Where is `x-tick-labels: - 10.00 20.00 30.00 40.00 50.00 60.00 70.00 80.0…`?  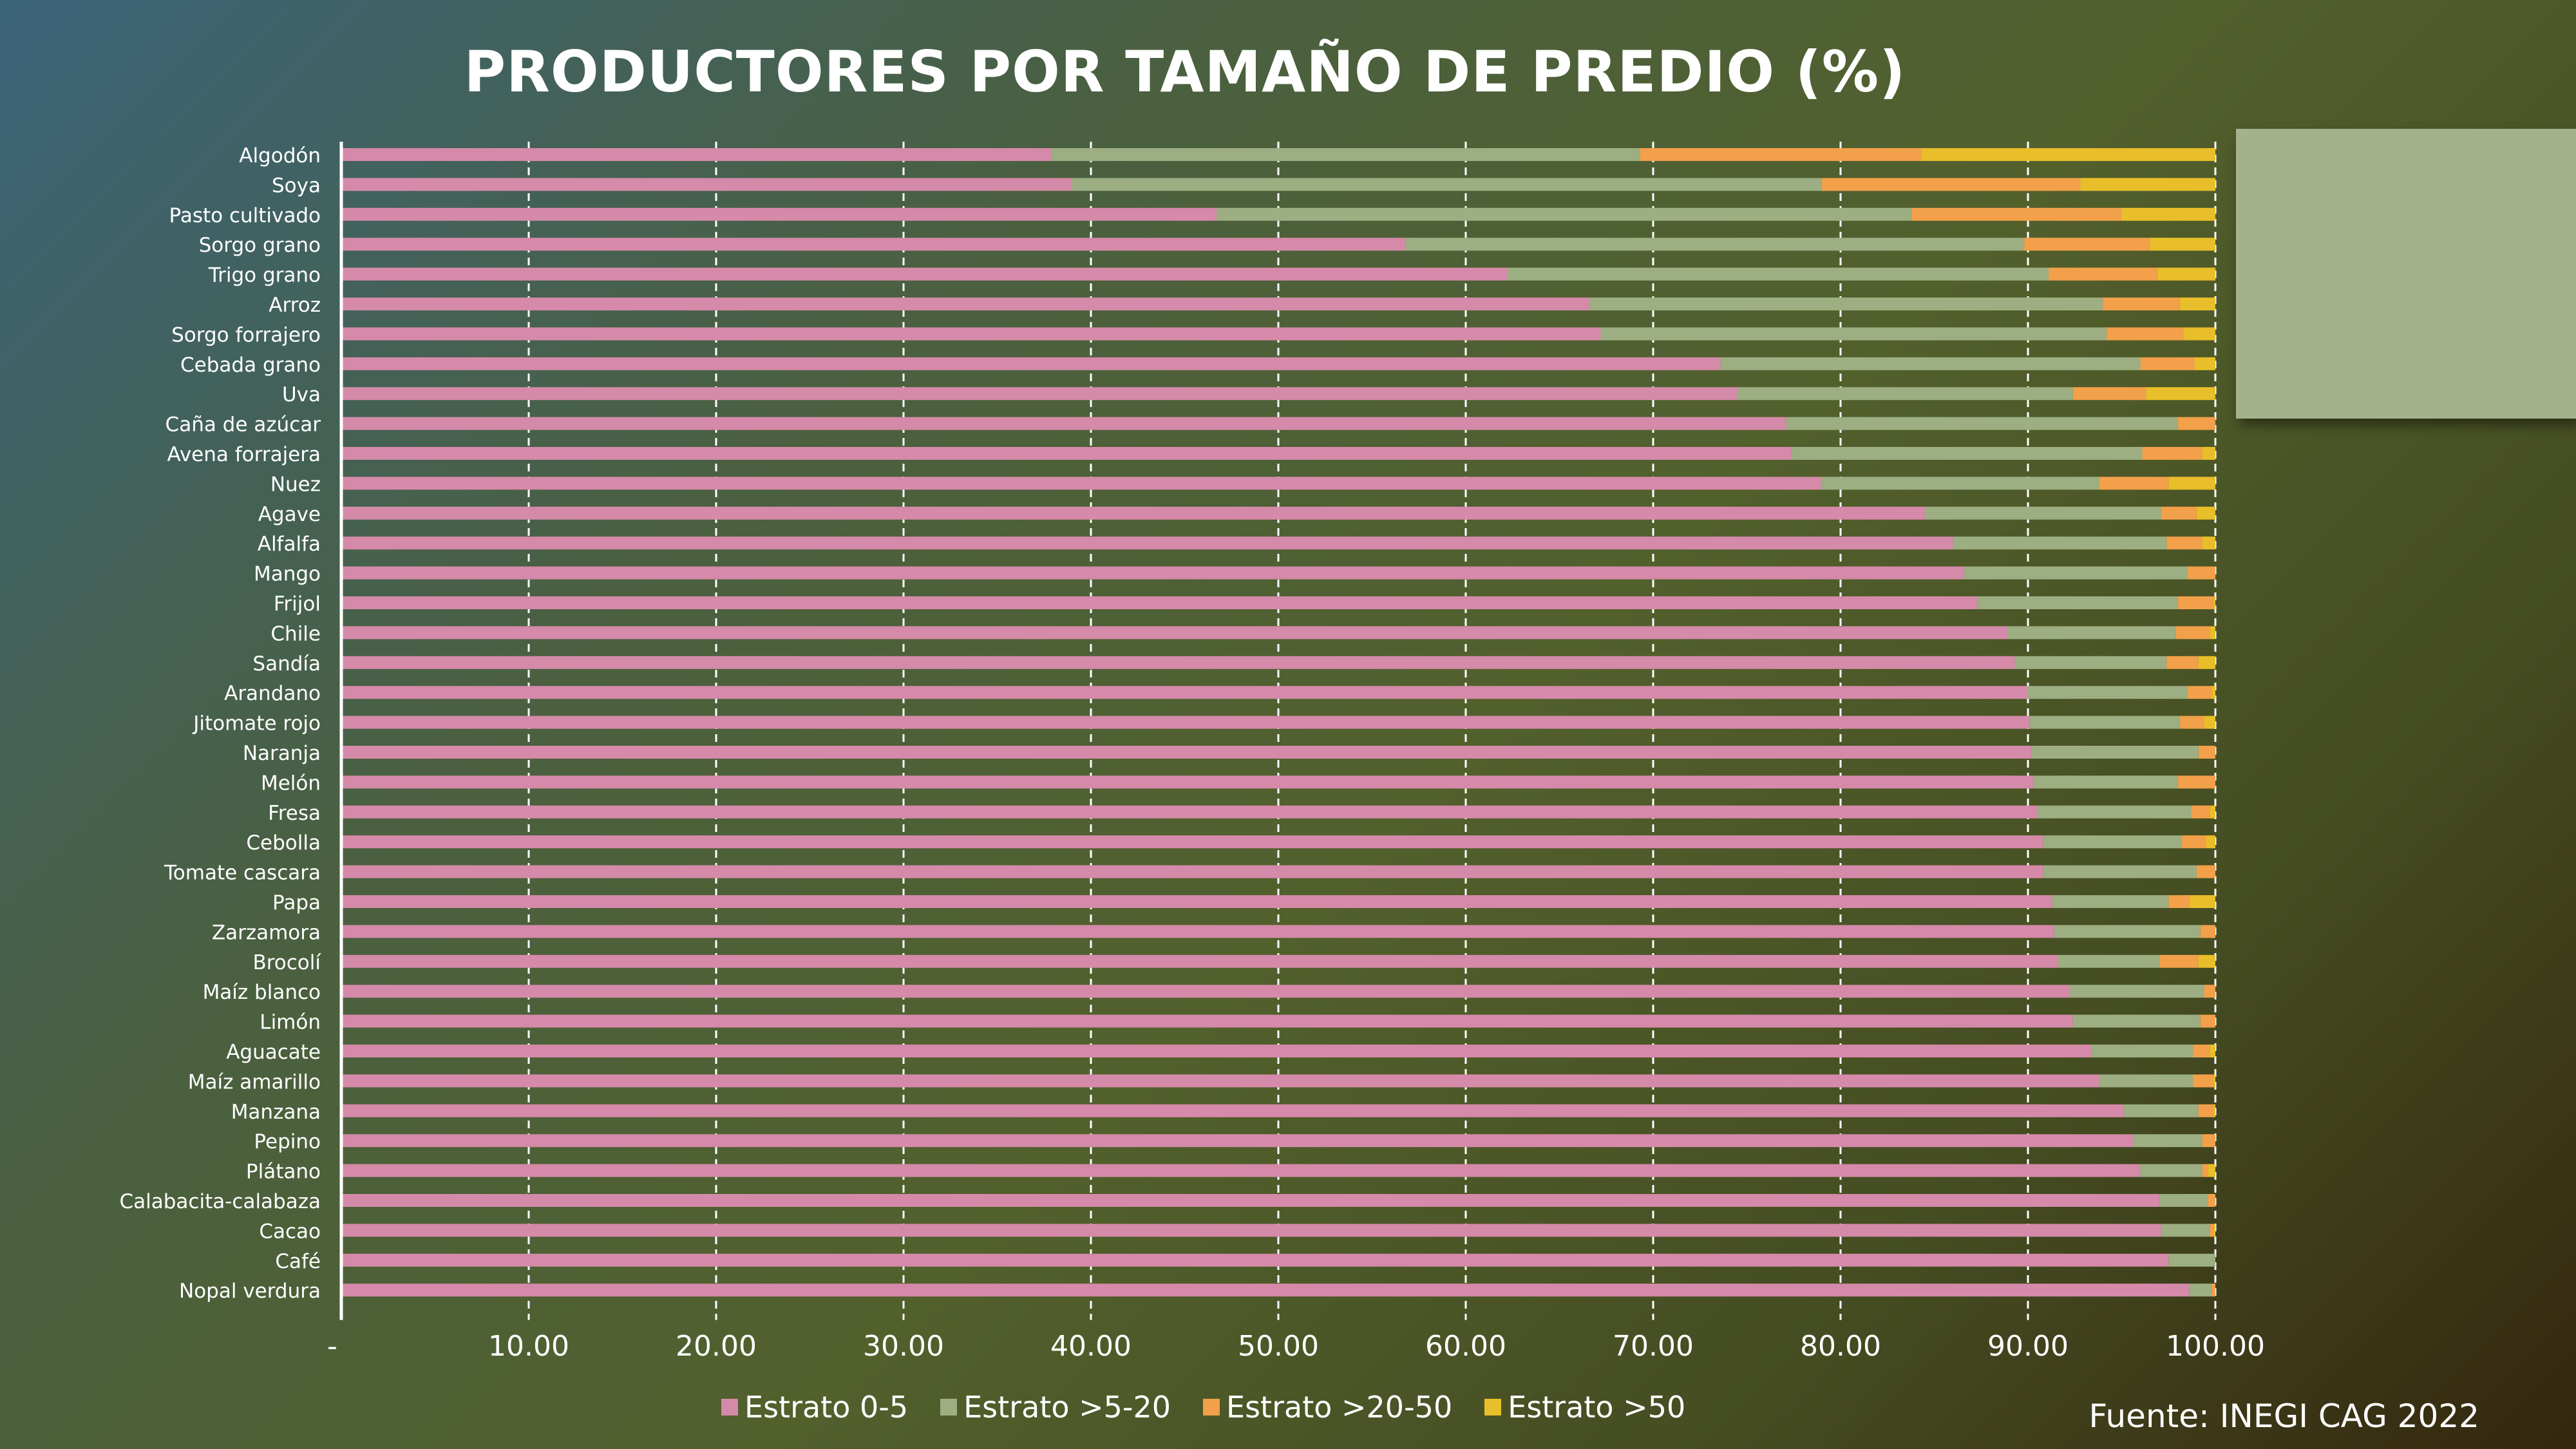 x-tick-labels: - 10.00 20.00 30.00 40.00 50.00 60.00 70.00 80.0… is located at coordinates (1296, 1347).